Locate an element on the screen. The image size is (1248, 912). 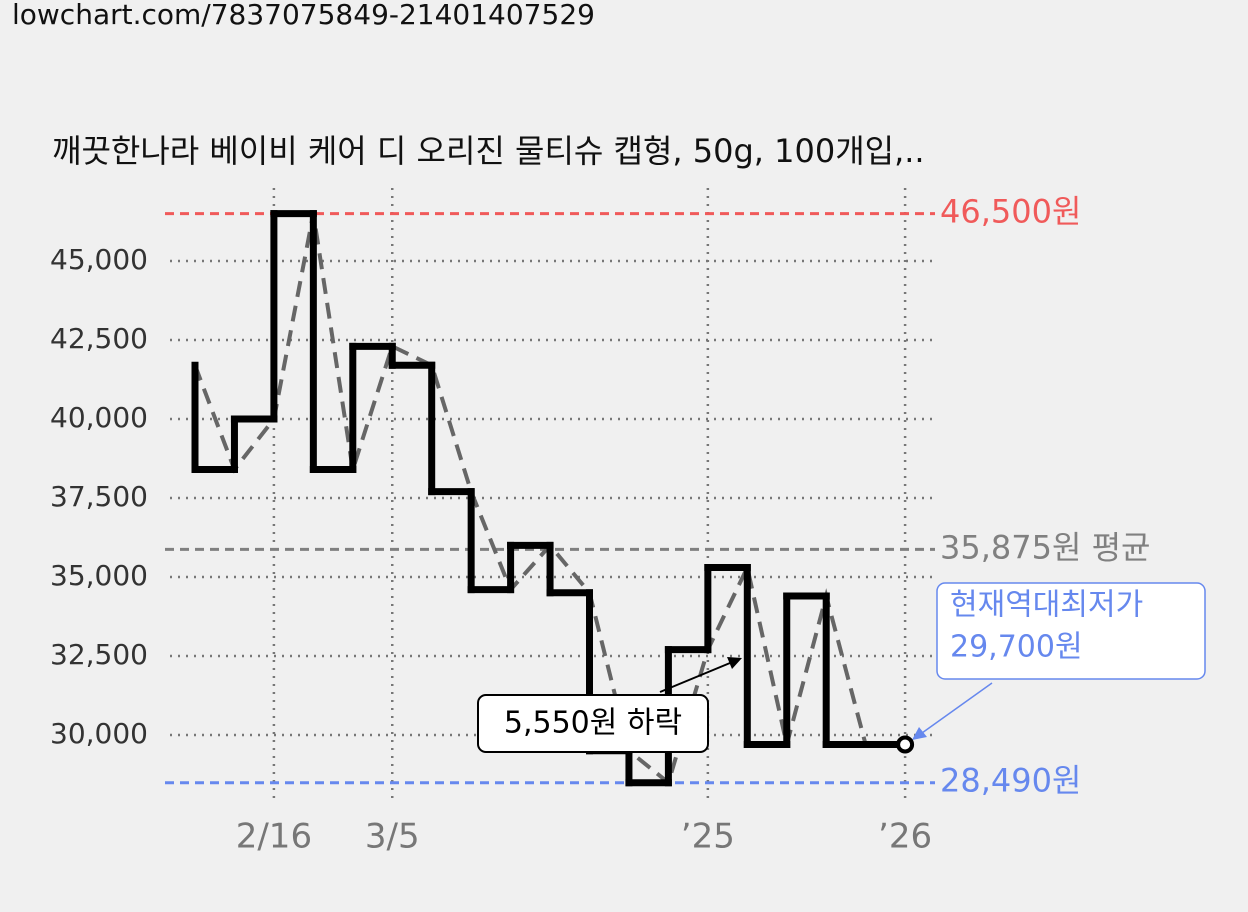
current-point is located at coordinates (905, 744).